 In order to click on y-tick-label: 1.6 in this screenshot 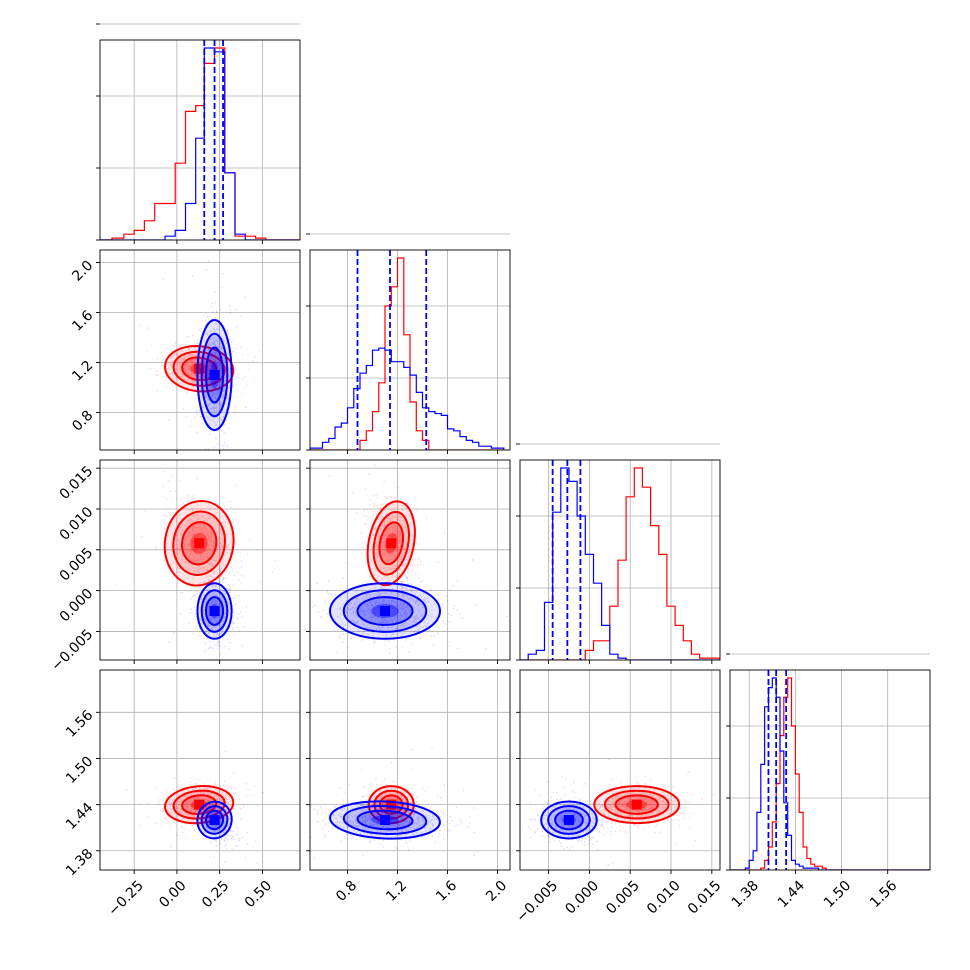, I will do `click(82, 320)`.